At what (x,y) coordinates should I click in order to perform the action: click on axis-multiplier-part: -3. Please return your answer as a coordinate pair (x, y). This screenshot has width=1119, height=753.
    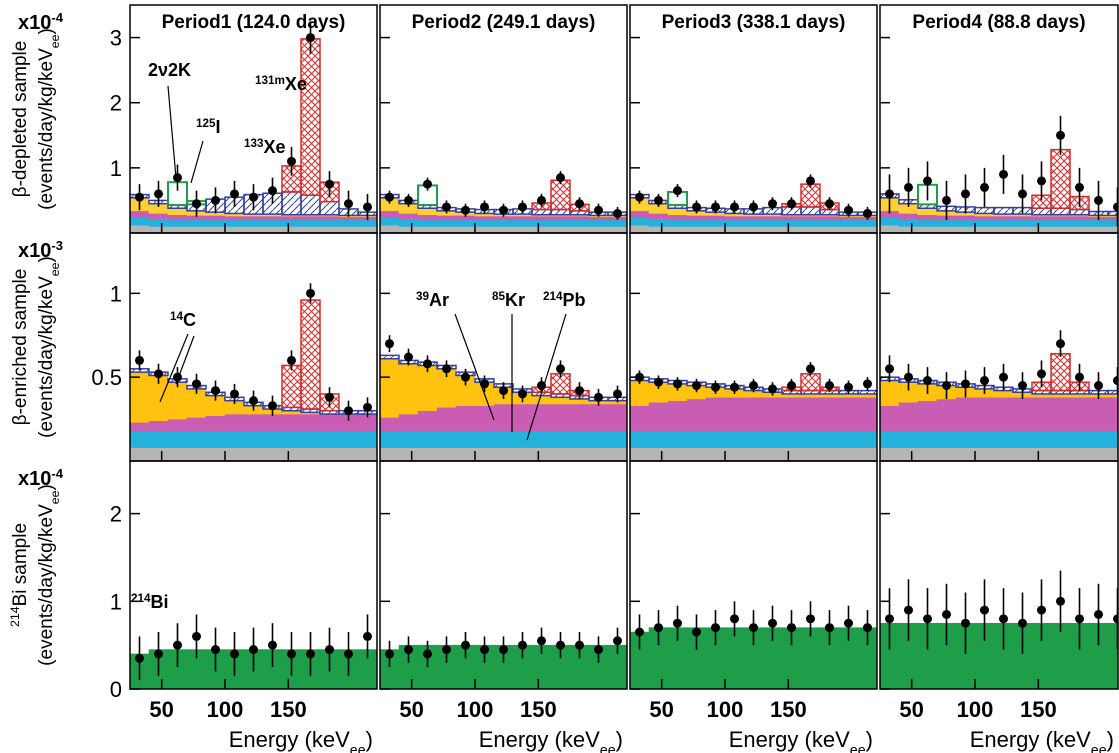
    Looking at the image, I should click on (57, 245).